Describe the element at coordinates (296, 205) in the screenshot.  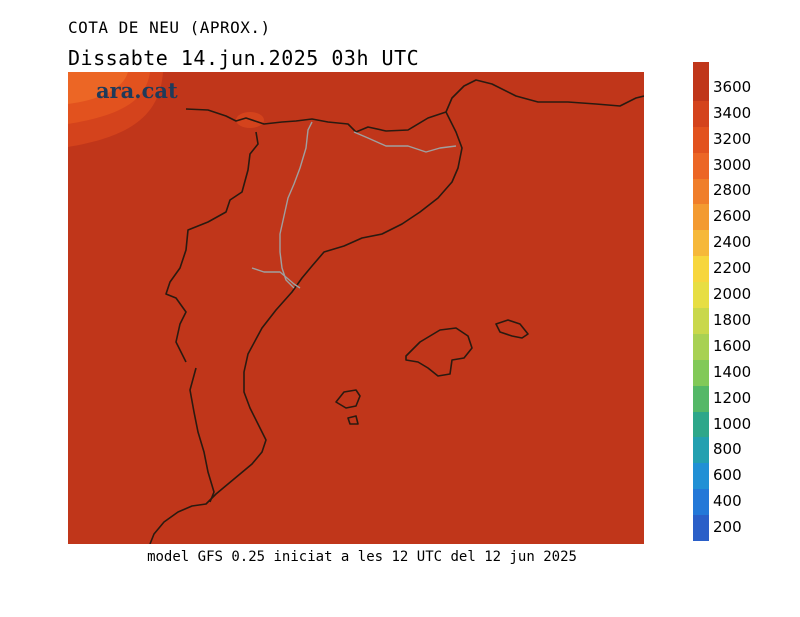
I see `catalonia-aragon-border` at that location.